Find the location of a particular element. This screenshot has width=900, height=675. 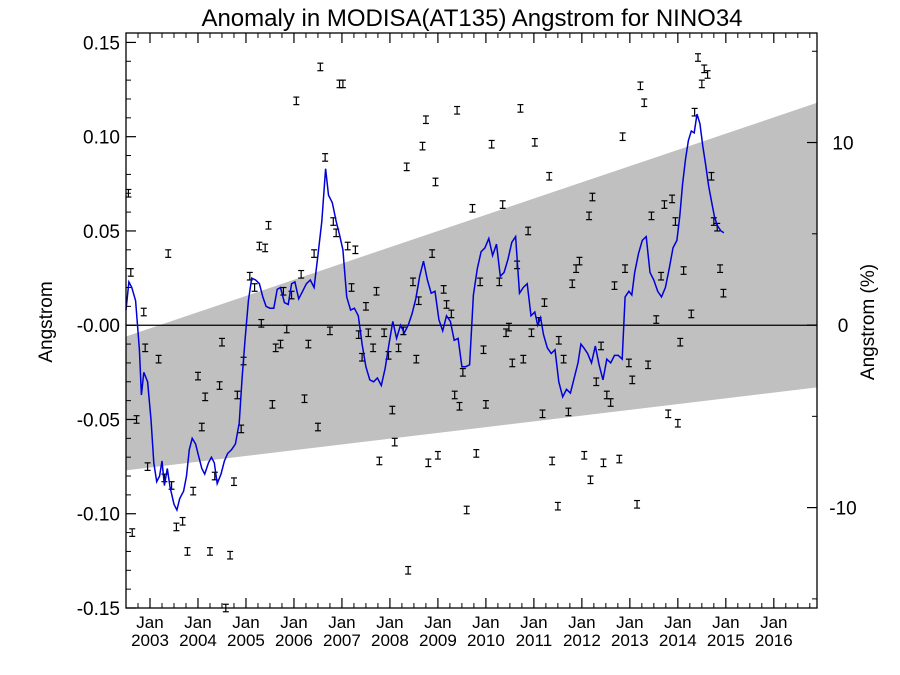

x-tick-year-label: 2014 is located at coordinates (678, 640).